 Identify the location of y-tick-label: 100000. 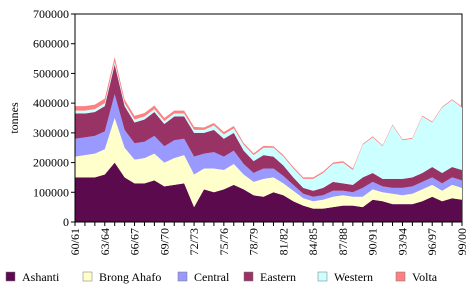
(51, 192).